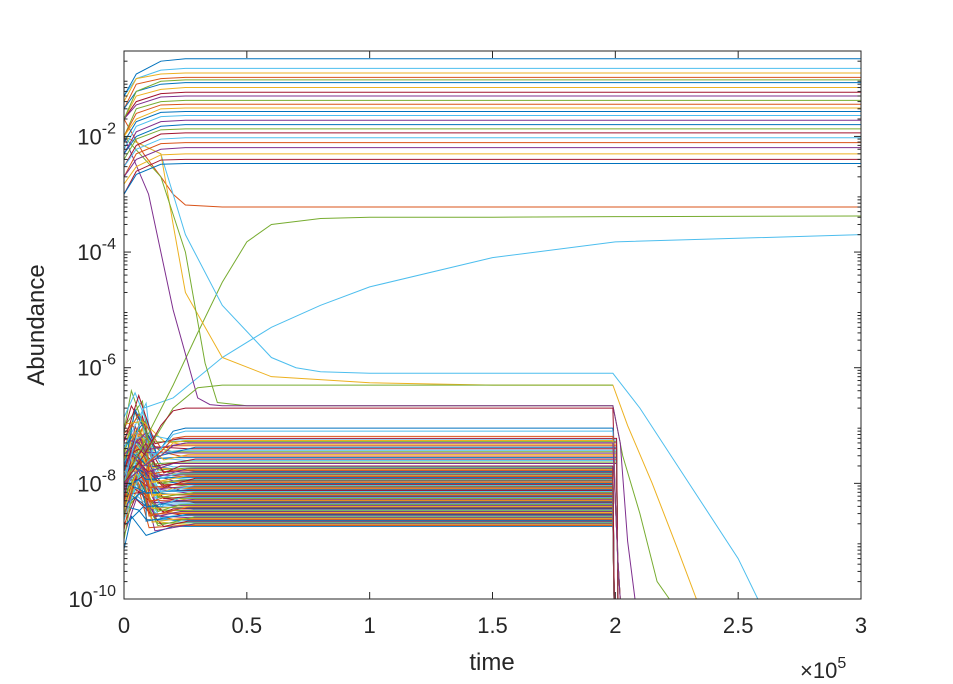  What do you see at coordinates (492, 625) in the screenshot?
I see `x-tick-label-3: 1.5` at bounding box center [492, 625].